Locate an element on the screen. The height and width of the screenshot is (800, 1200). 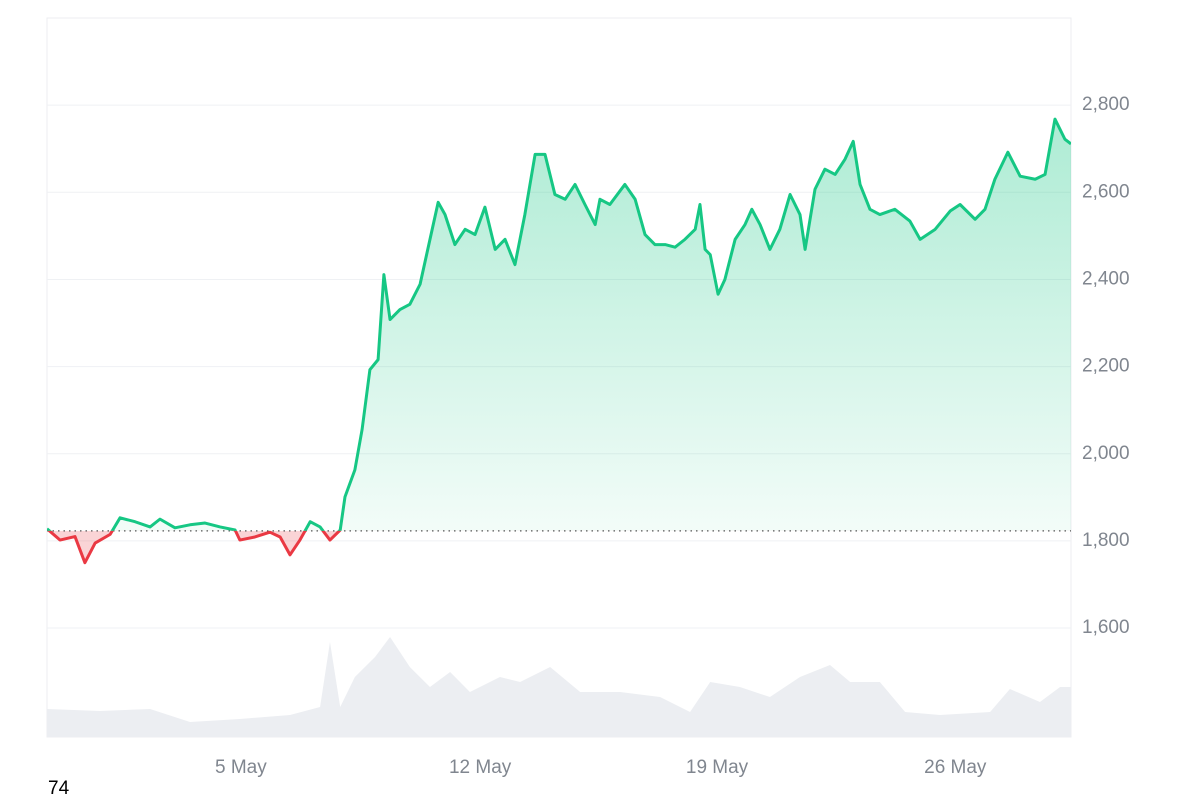
y-tick-label: 1,600 is located at coordinates (1106, 627).